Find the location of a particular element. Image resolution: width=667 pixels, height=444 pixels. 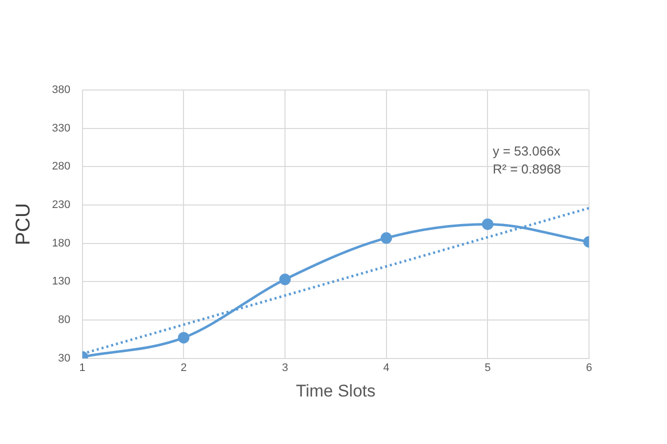

x-tick-label: 6 is located at coordinates (589, 368).